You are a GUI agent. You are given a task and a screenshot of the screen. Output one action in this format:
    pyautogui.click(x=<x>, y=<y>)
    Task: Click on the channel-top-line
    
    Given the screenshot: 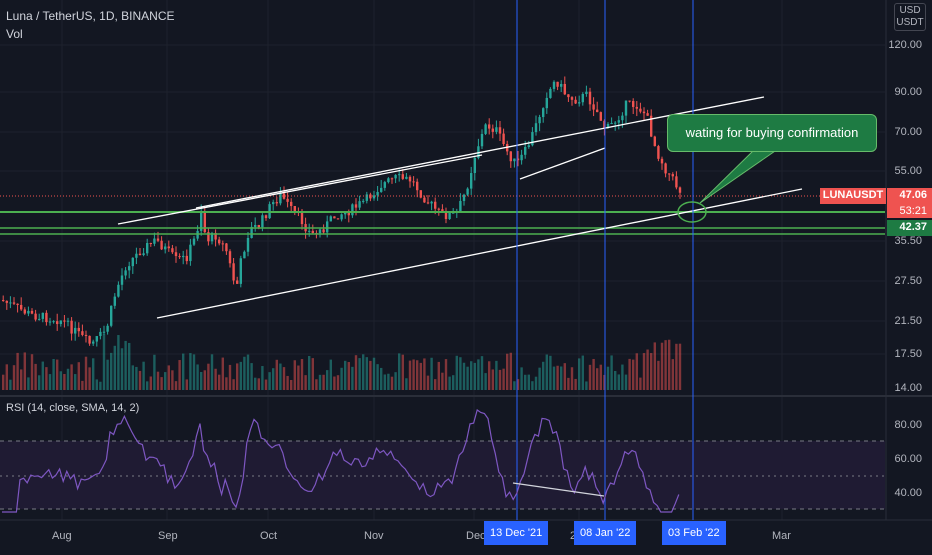 What is the action you would take?
    pyautogui.click(x=300, y=189)
    